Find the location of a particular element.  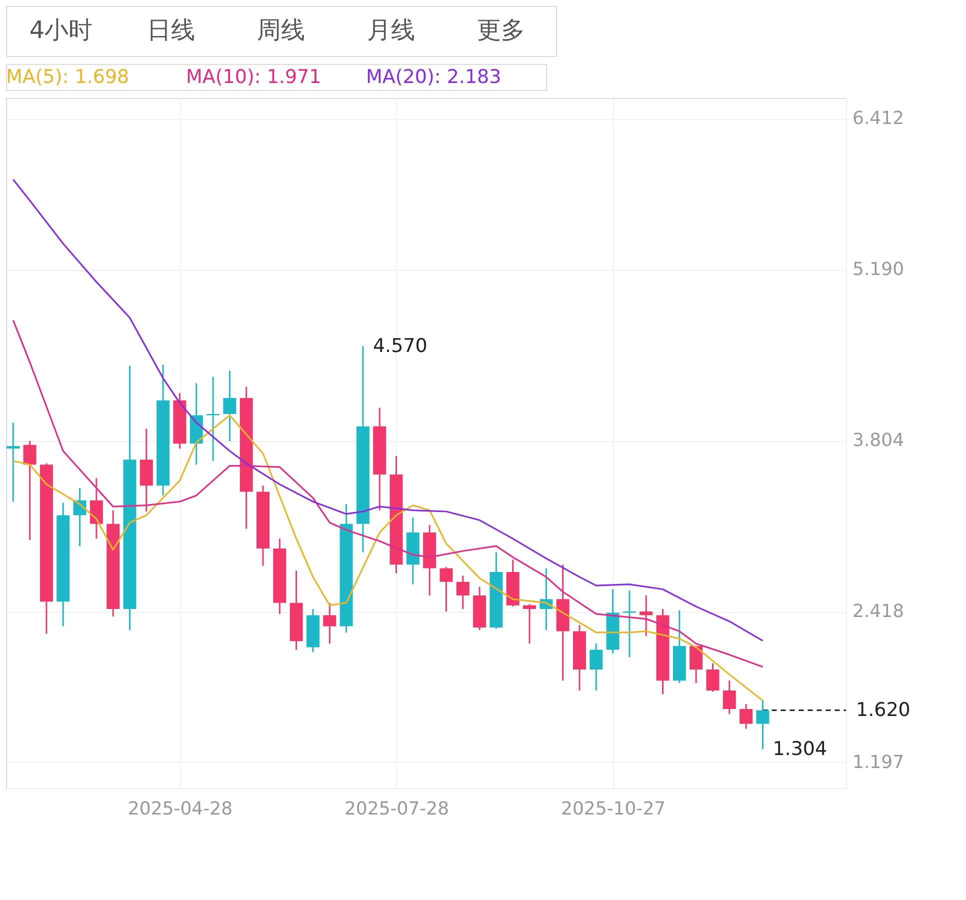

ref-line-label: 1.620 is located at coordinates (883, 710).